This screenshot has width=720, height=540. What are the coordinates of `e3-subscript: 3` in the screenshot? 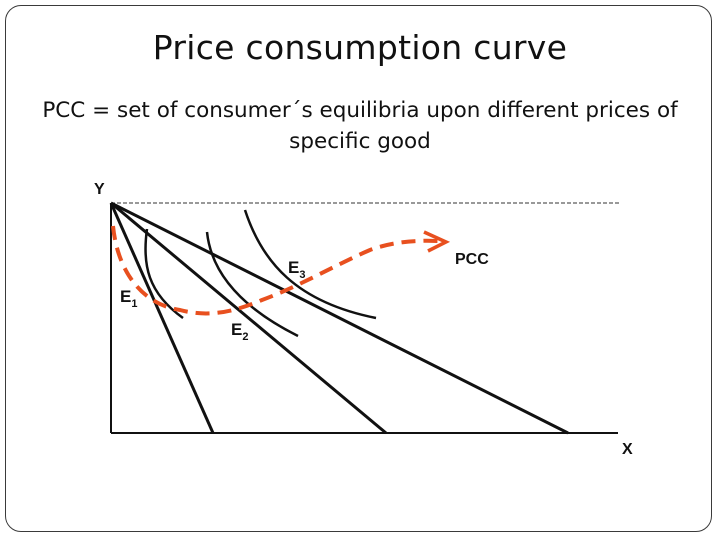 It's located at (302, 275).